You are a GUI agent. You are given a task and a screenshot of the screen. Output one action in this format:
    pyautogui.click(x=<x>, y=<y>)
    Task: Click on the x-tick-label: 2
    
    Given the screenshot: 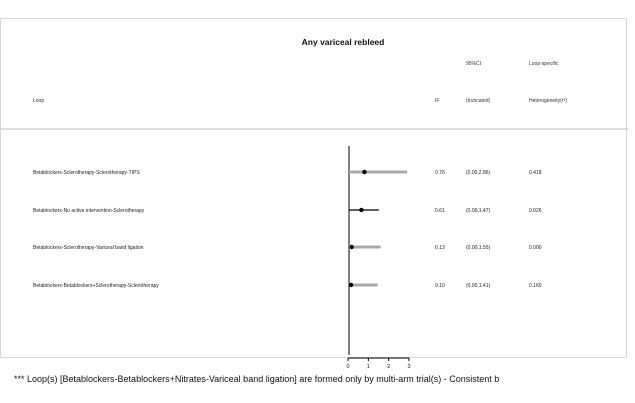 What is the action you would take?
    pyautogui.click(x=388, y=367)
    